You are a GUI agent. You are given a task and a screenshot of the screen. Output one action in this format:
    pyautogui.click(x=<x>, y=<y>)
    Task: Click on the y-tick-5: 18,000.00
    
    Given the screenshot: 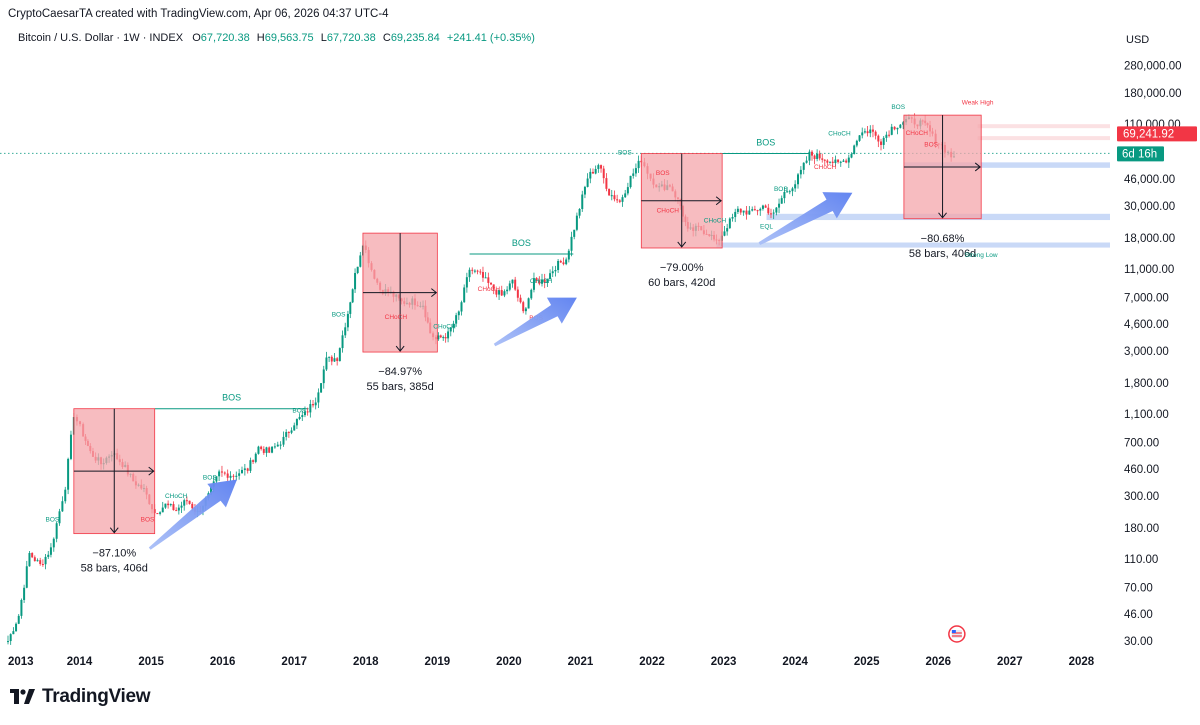 What is the action you would take?
    pyautogui.click(x=1149, y=239)
    